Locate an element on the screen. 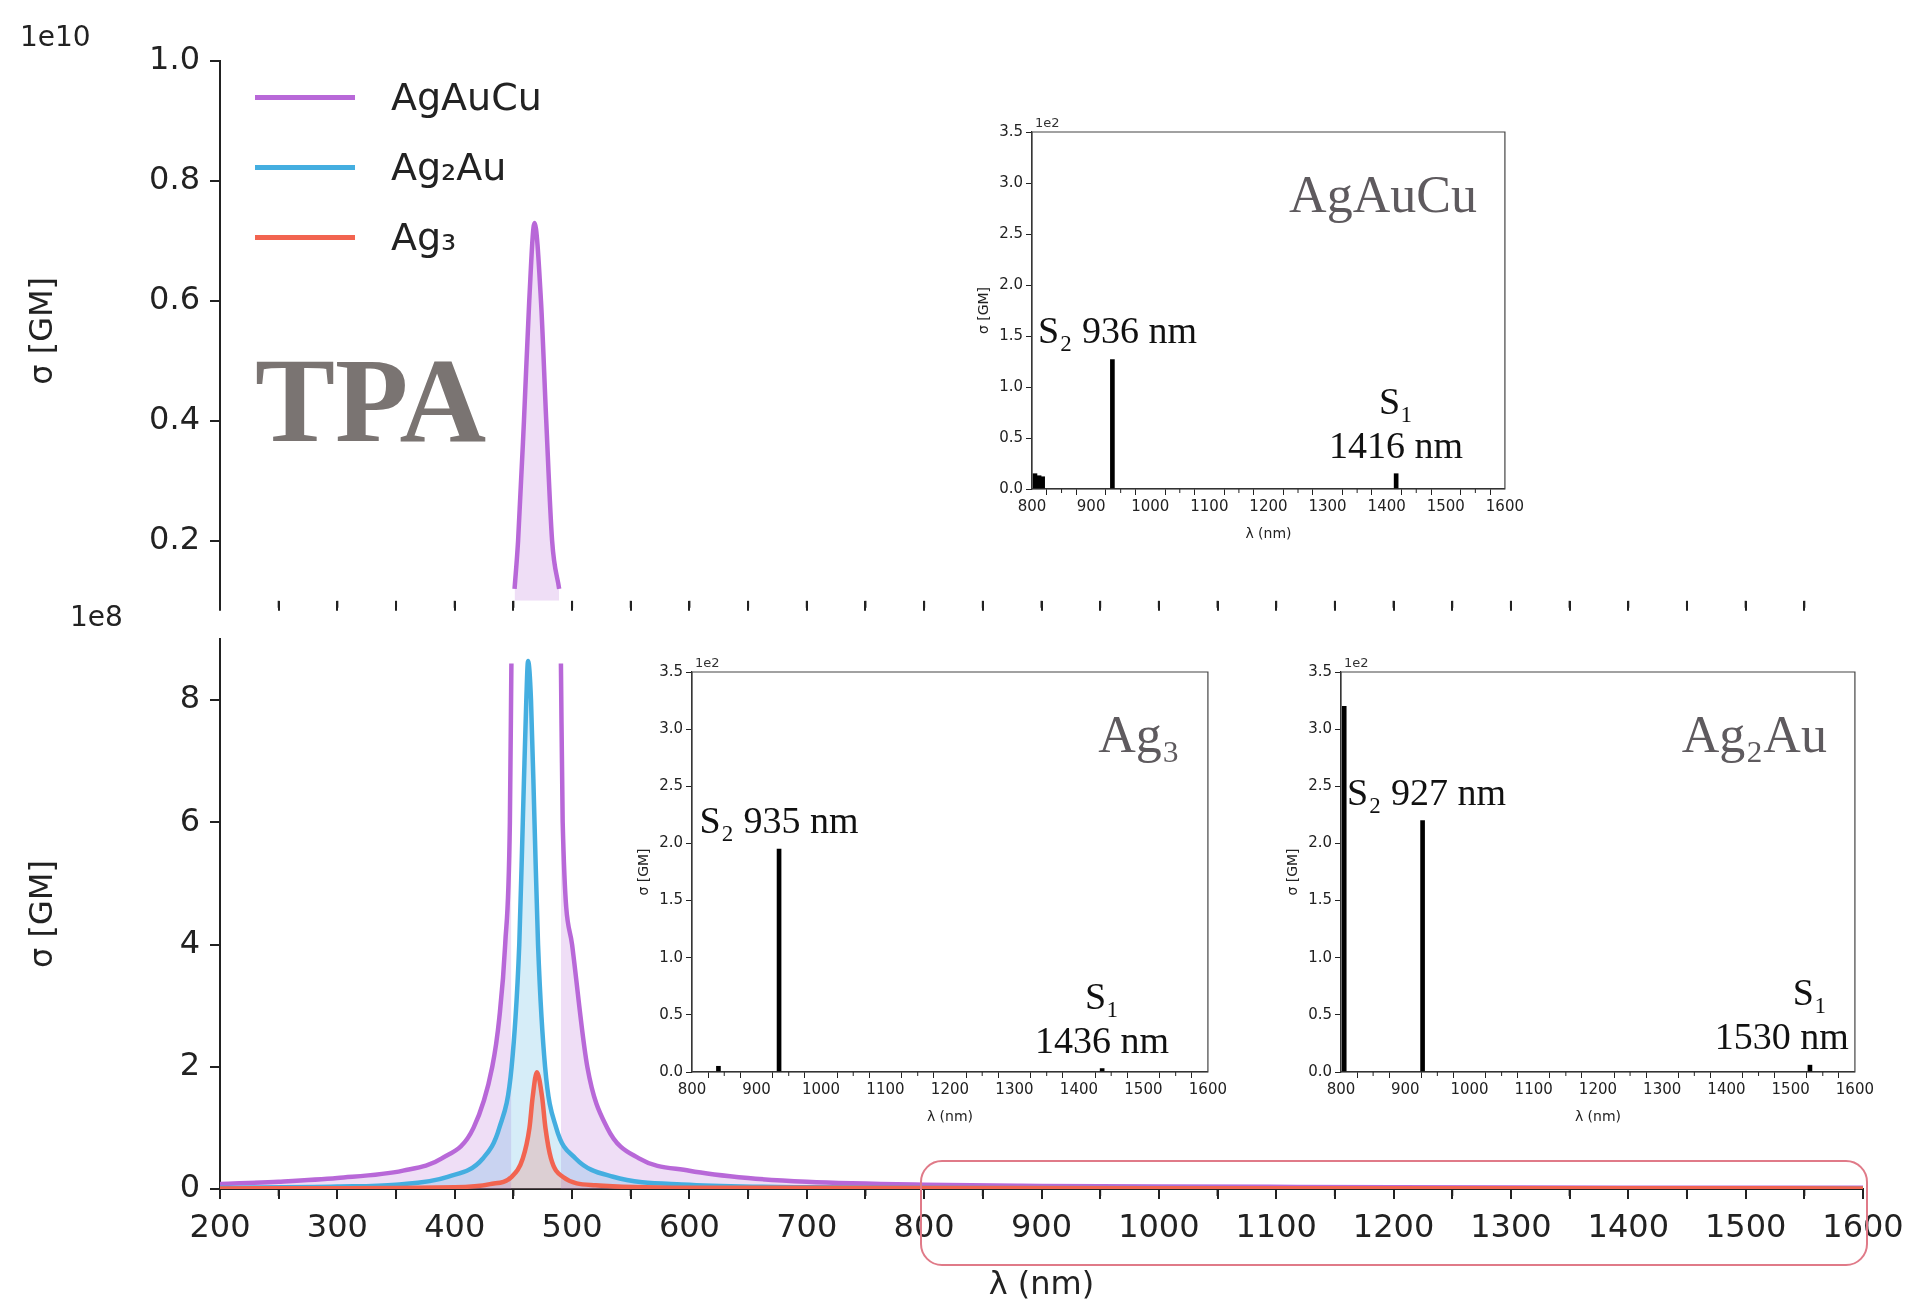 Image resolution: width=1918 pixels, height=1316 pixels. y-tick-label: 8 is located at coordinates (189, 697).